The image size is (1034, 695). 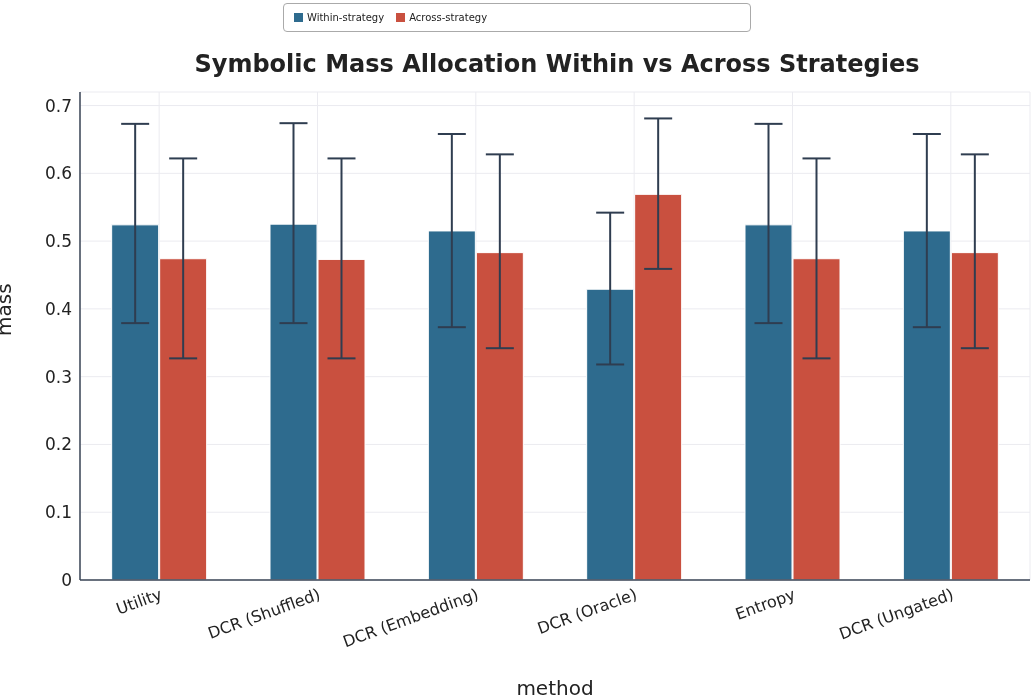 I want to click on y-tick-label: 0.1, so click(x=58, y=512).